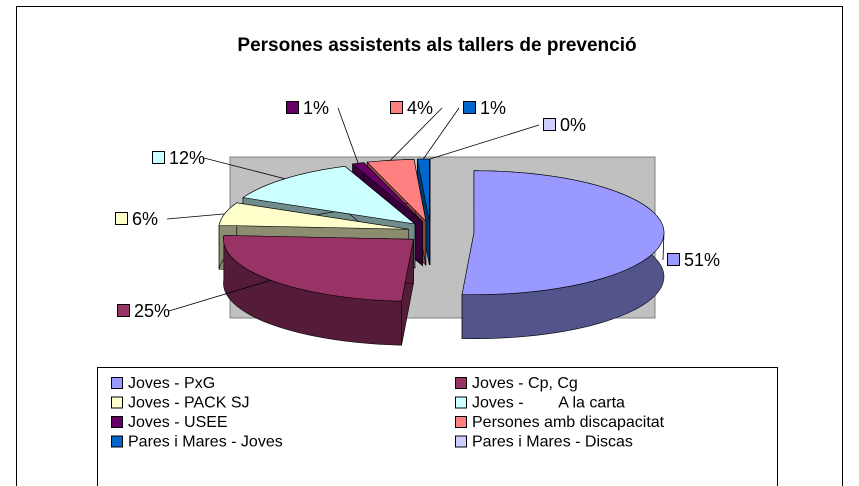  I want to click on legend-label: Pares i Mares - Joves, so click(205, 442).